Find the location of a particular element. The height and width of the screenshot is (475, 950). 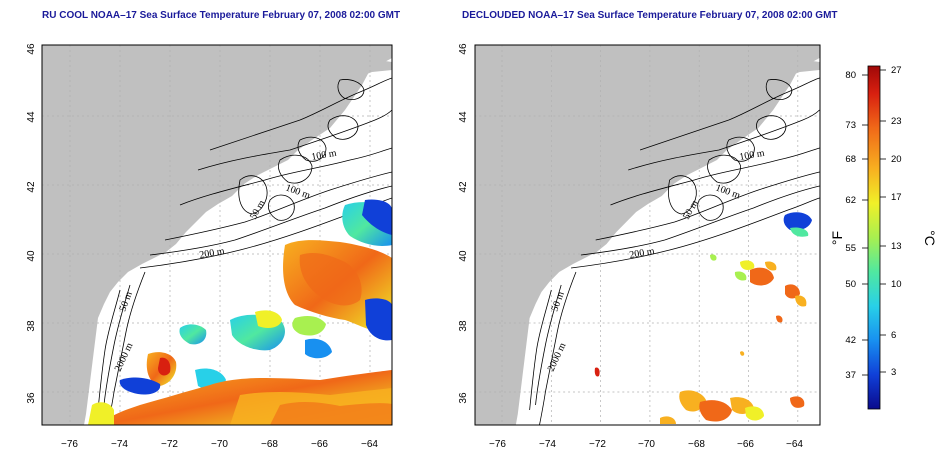

colorbar-gradient is located at coordinates (874, 237).